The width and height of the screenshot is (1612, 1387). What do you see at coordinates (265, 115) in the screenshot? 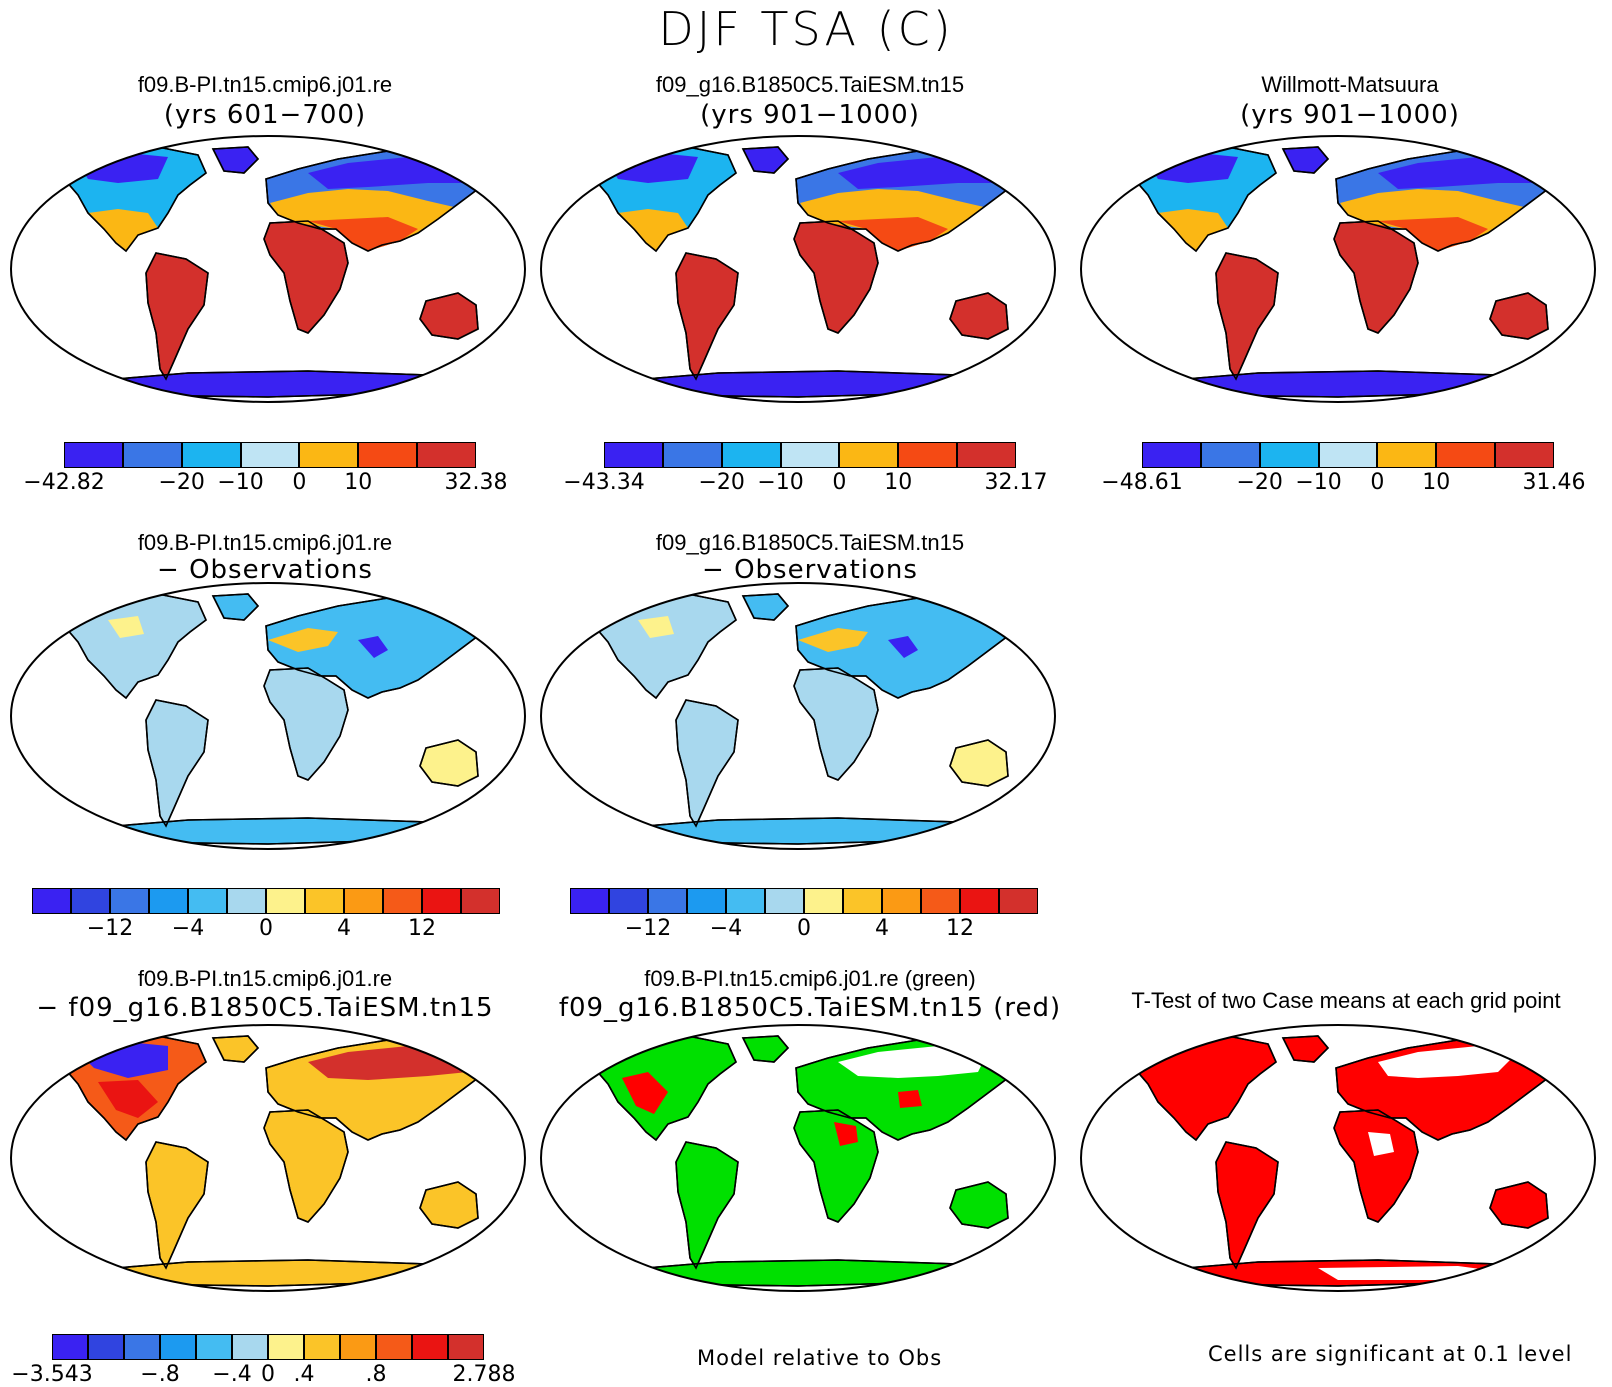
I see `panel-1-subtitle: (yrs 601−700)` at bounding box center [265, 115].